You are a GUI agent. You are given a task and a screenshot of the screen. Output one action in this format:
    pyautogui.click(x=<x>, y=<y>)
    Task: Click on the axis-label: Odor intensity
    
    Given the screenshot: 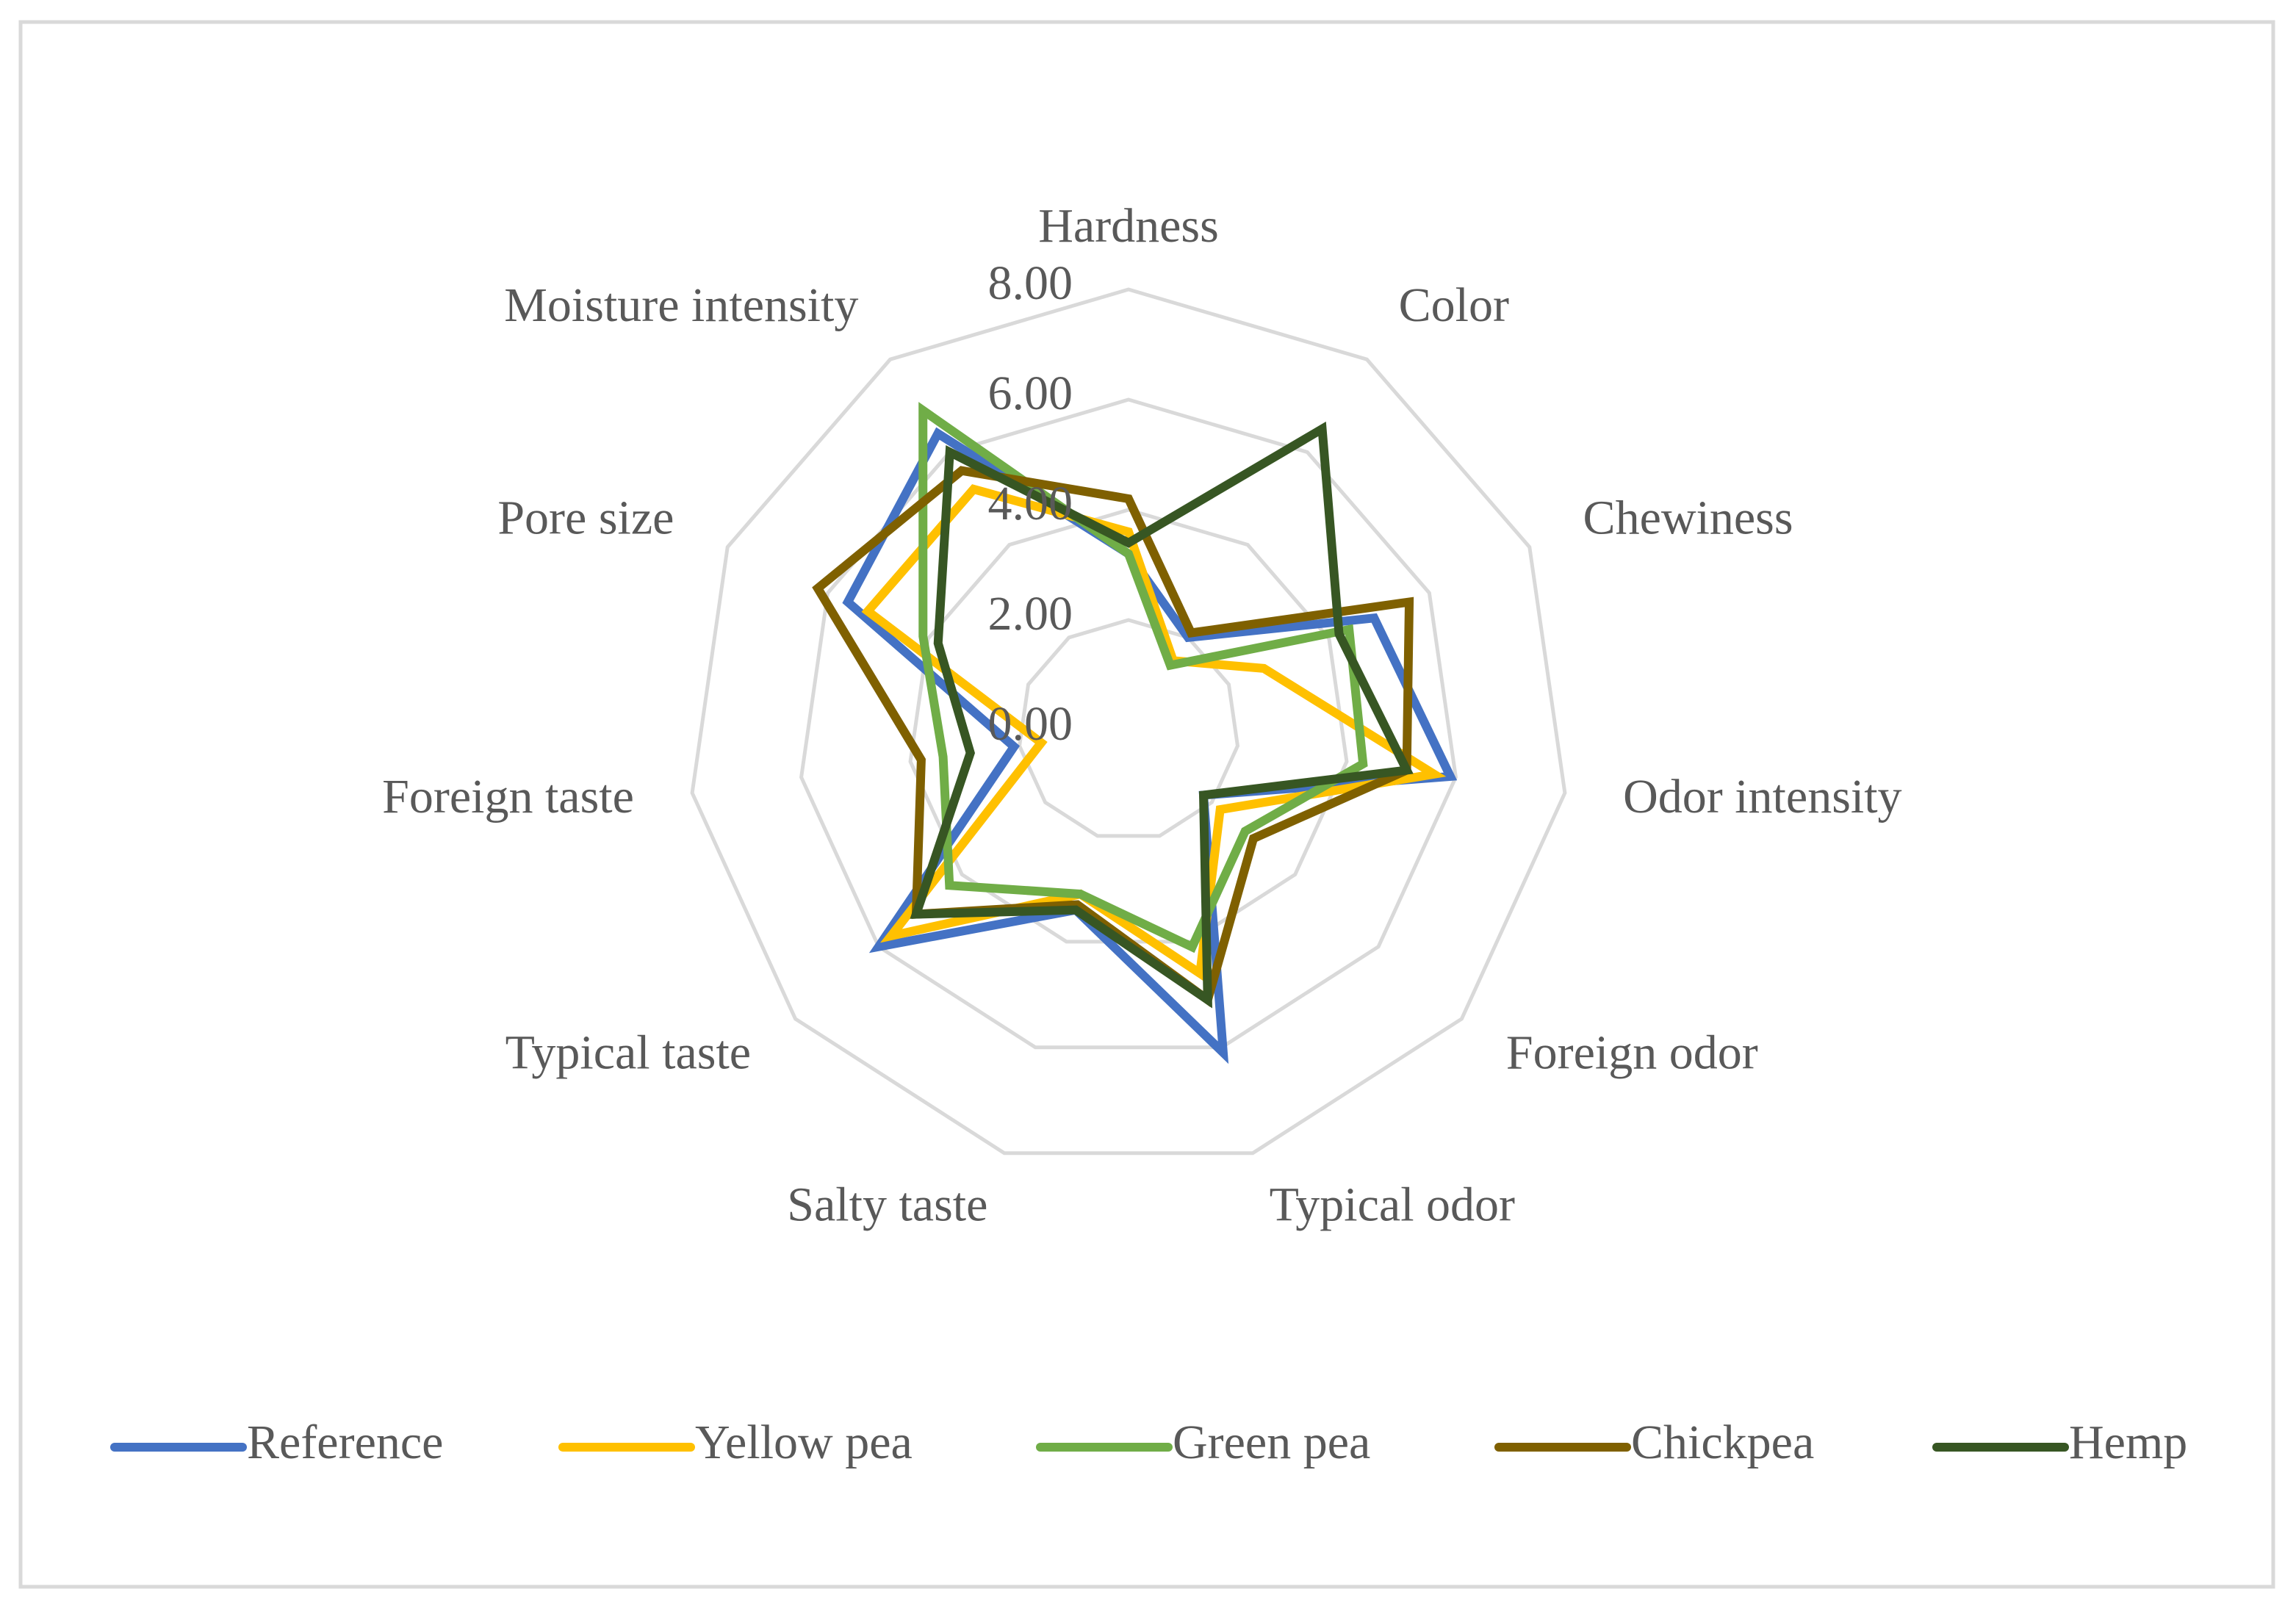 What is the action you would take?
    pyautogui.click(x=1762, y=797)
    